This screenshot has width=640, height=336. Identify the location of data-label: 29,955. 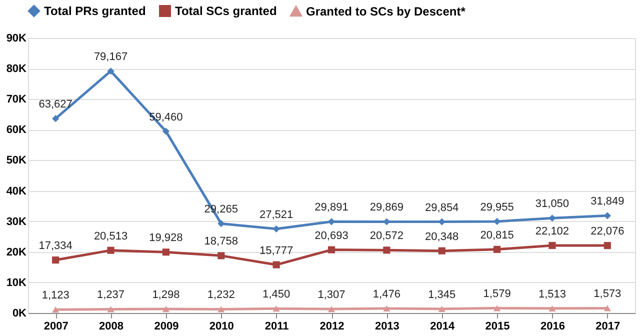
(497, 207).